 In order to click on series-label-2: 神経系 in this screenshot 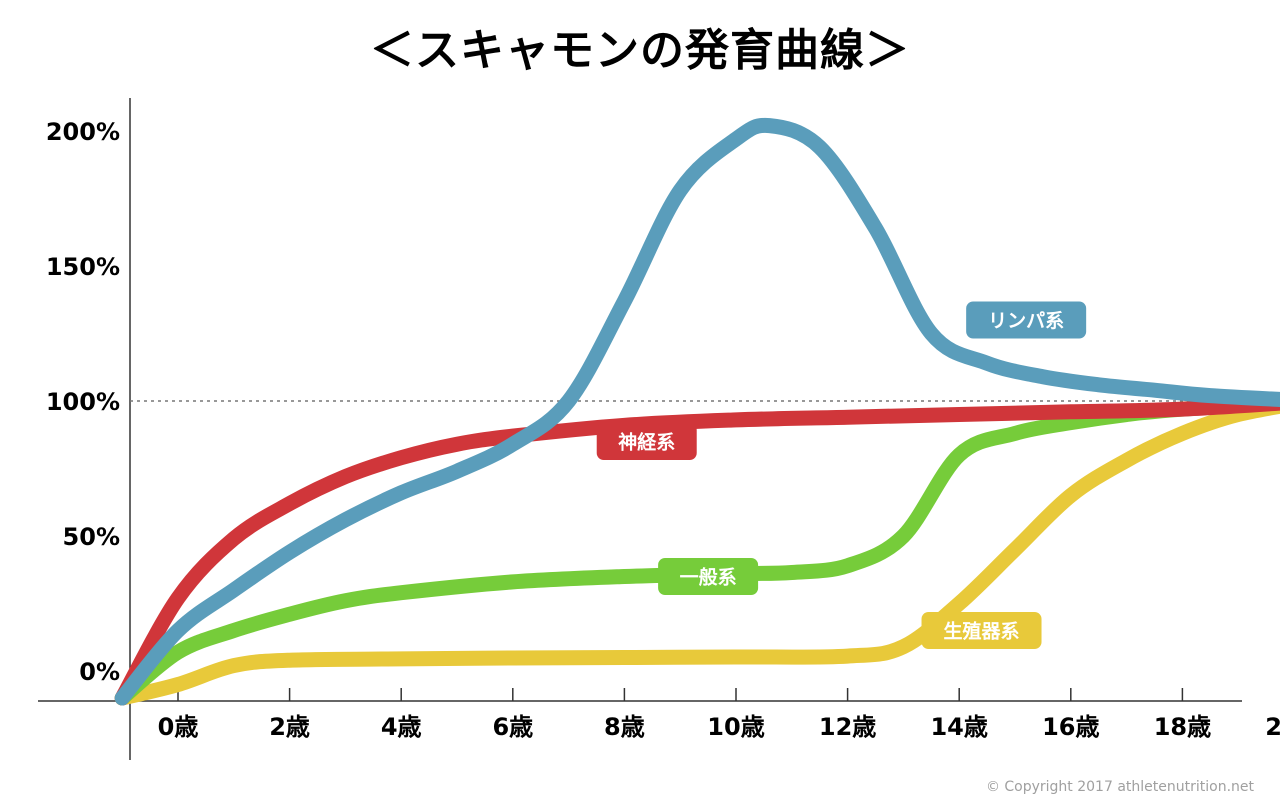, I will do `click(646, 442)`.